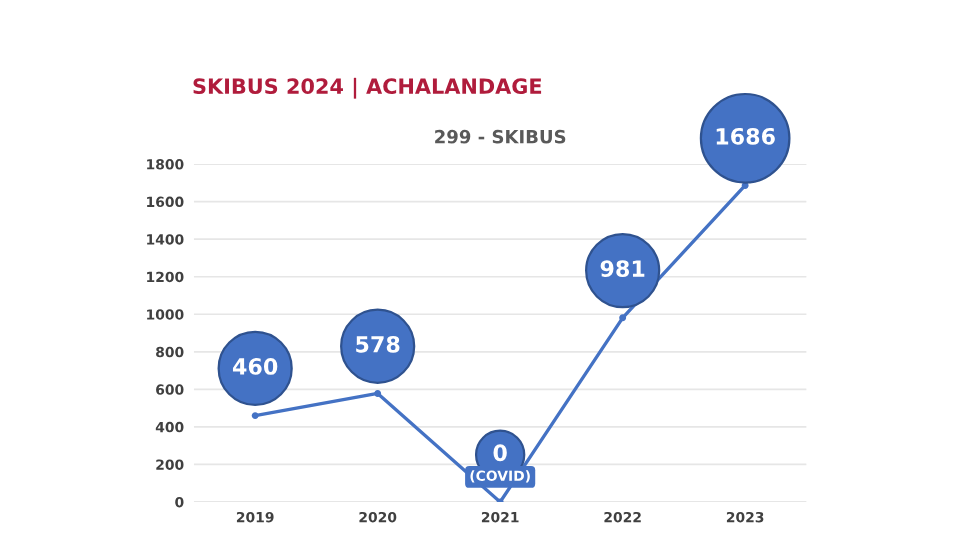 The image size is (960, 538). Describe the element at coordinates (367, 88) in the screenshot. I see `chart-title: SKIBUS 2024 | ACHALANDAGE` at that location.